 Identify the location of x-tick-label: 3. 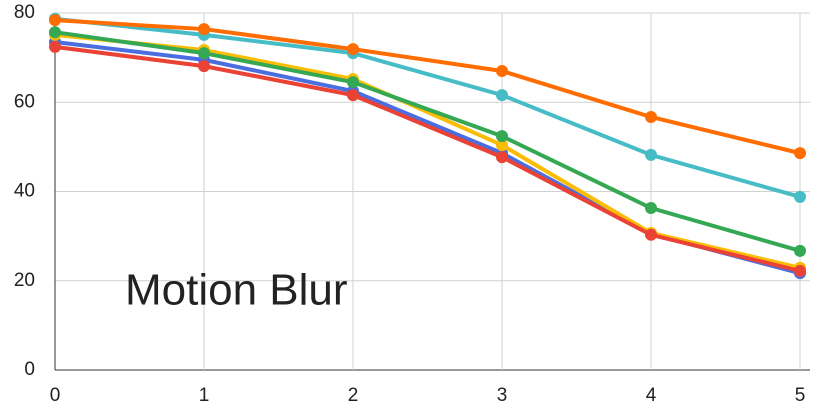
(502, 395).